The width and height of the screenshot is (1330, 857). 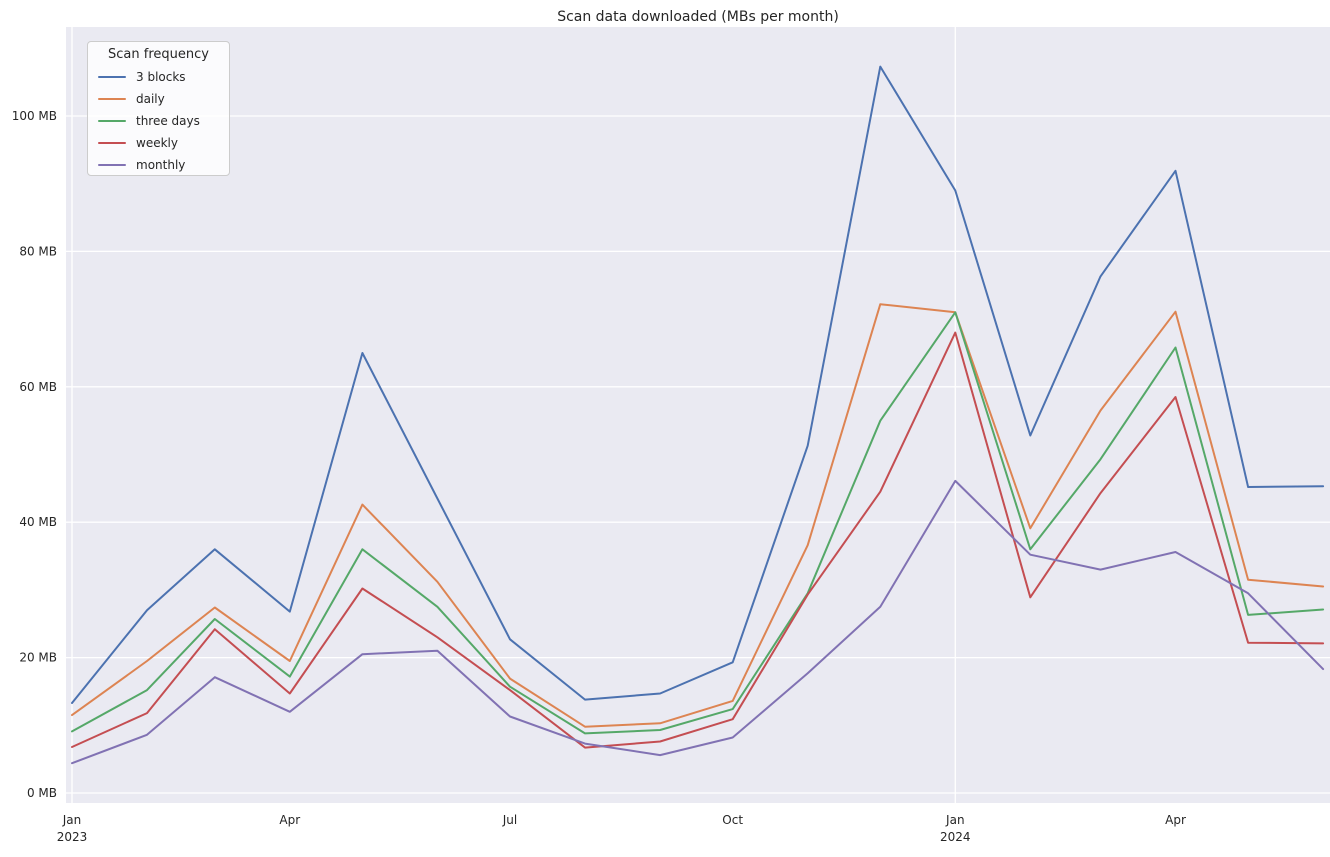 I want to click on y-tick-label: 60 MB, so click(x=38, y=387).